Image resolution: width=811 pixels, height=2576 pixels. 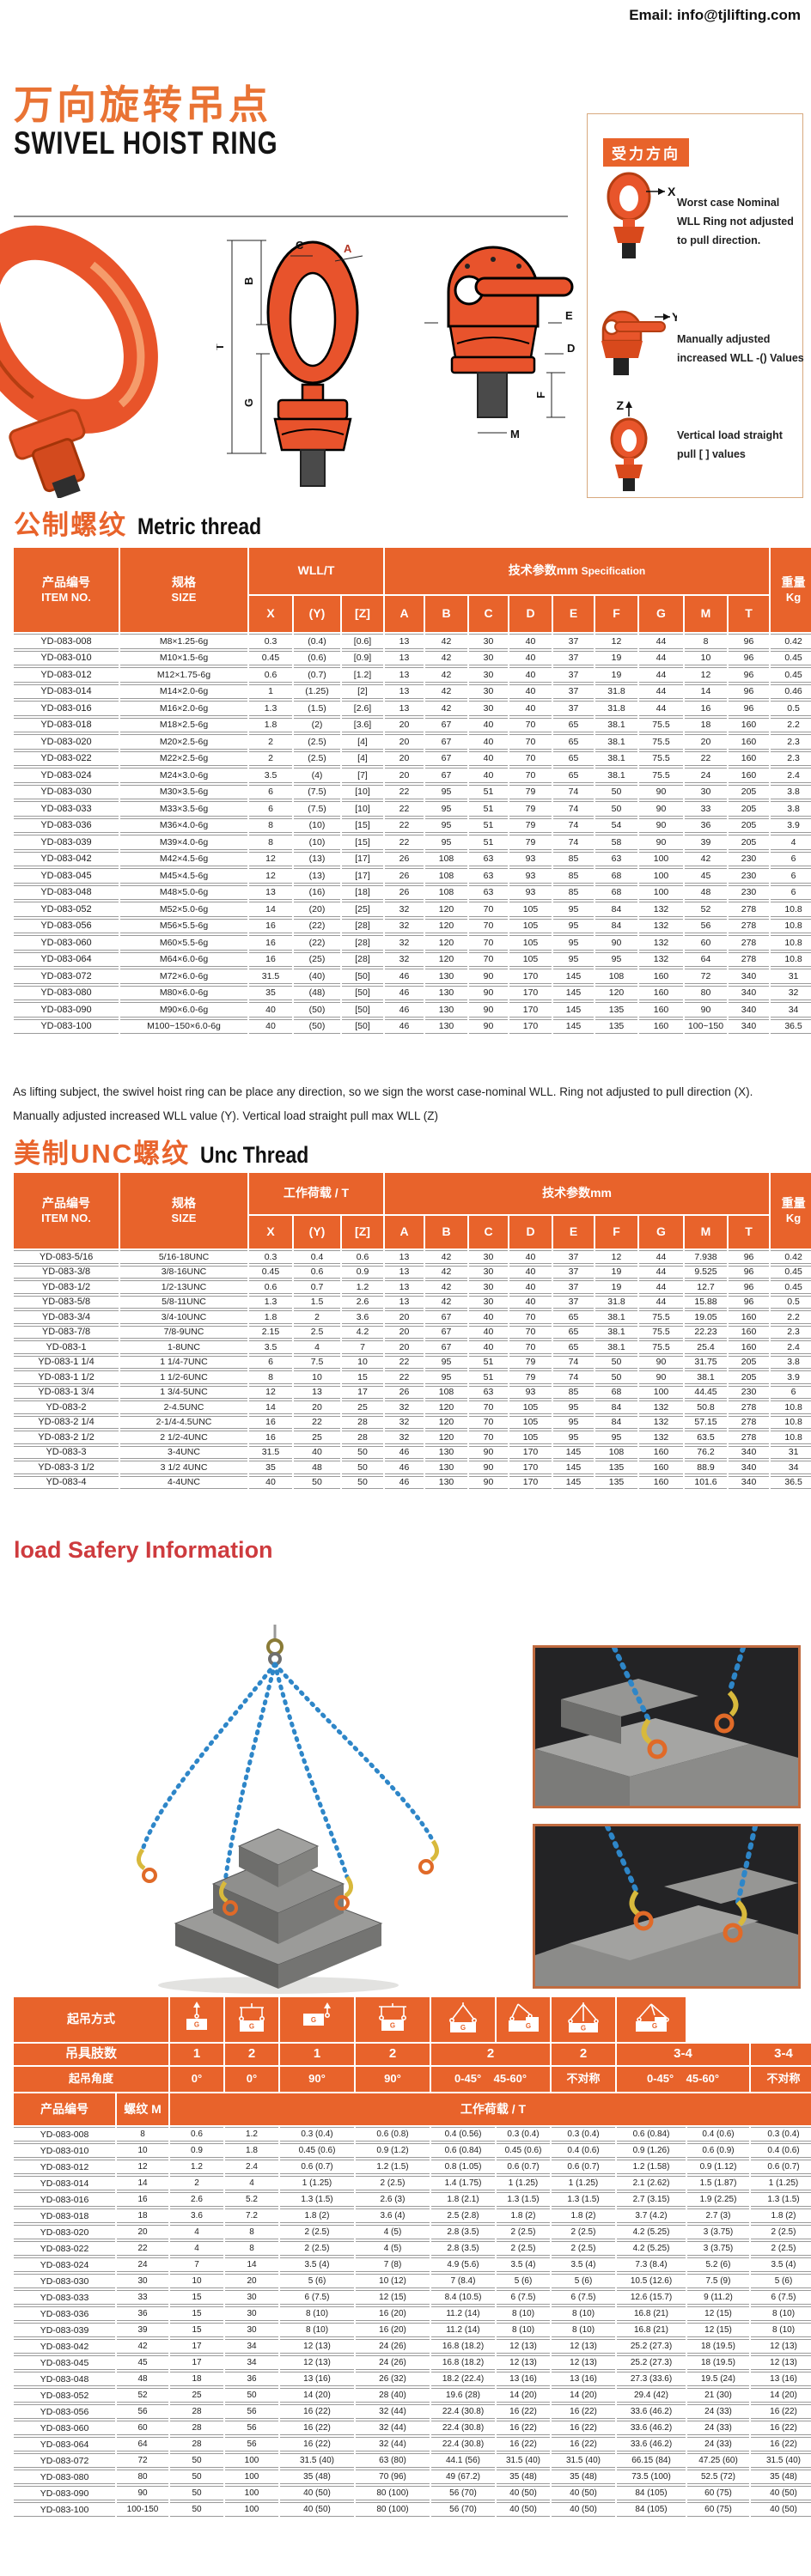 What do you see at coordinates (791, 858) in the screenshot?
I see `table-cell: 6` at bounding box center [791, 858].